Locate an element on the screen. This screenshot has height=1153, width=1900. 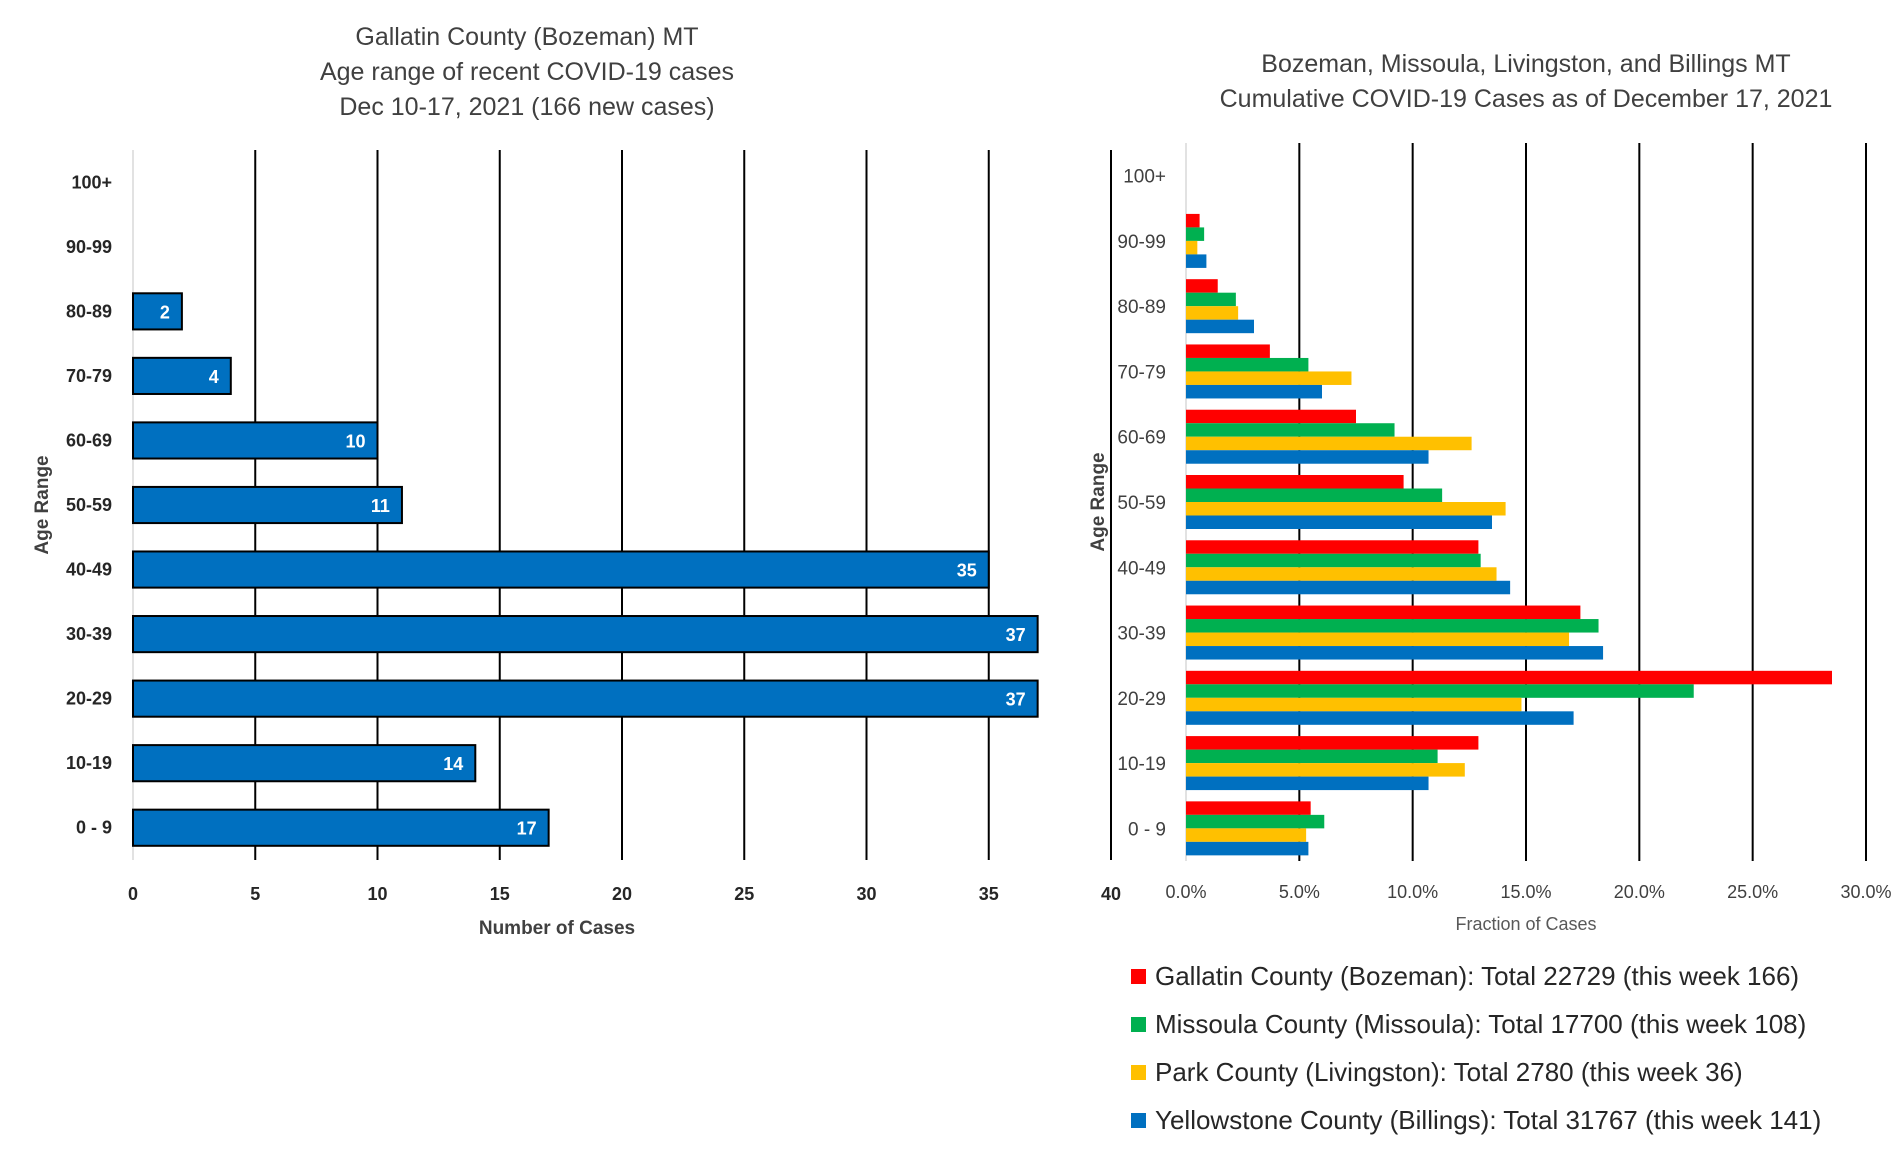
left-x-tick-label: 15 is located at coordinates (500, 894).